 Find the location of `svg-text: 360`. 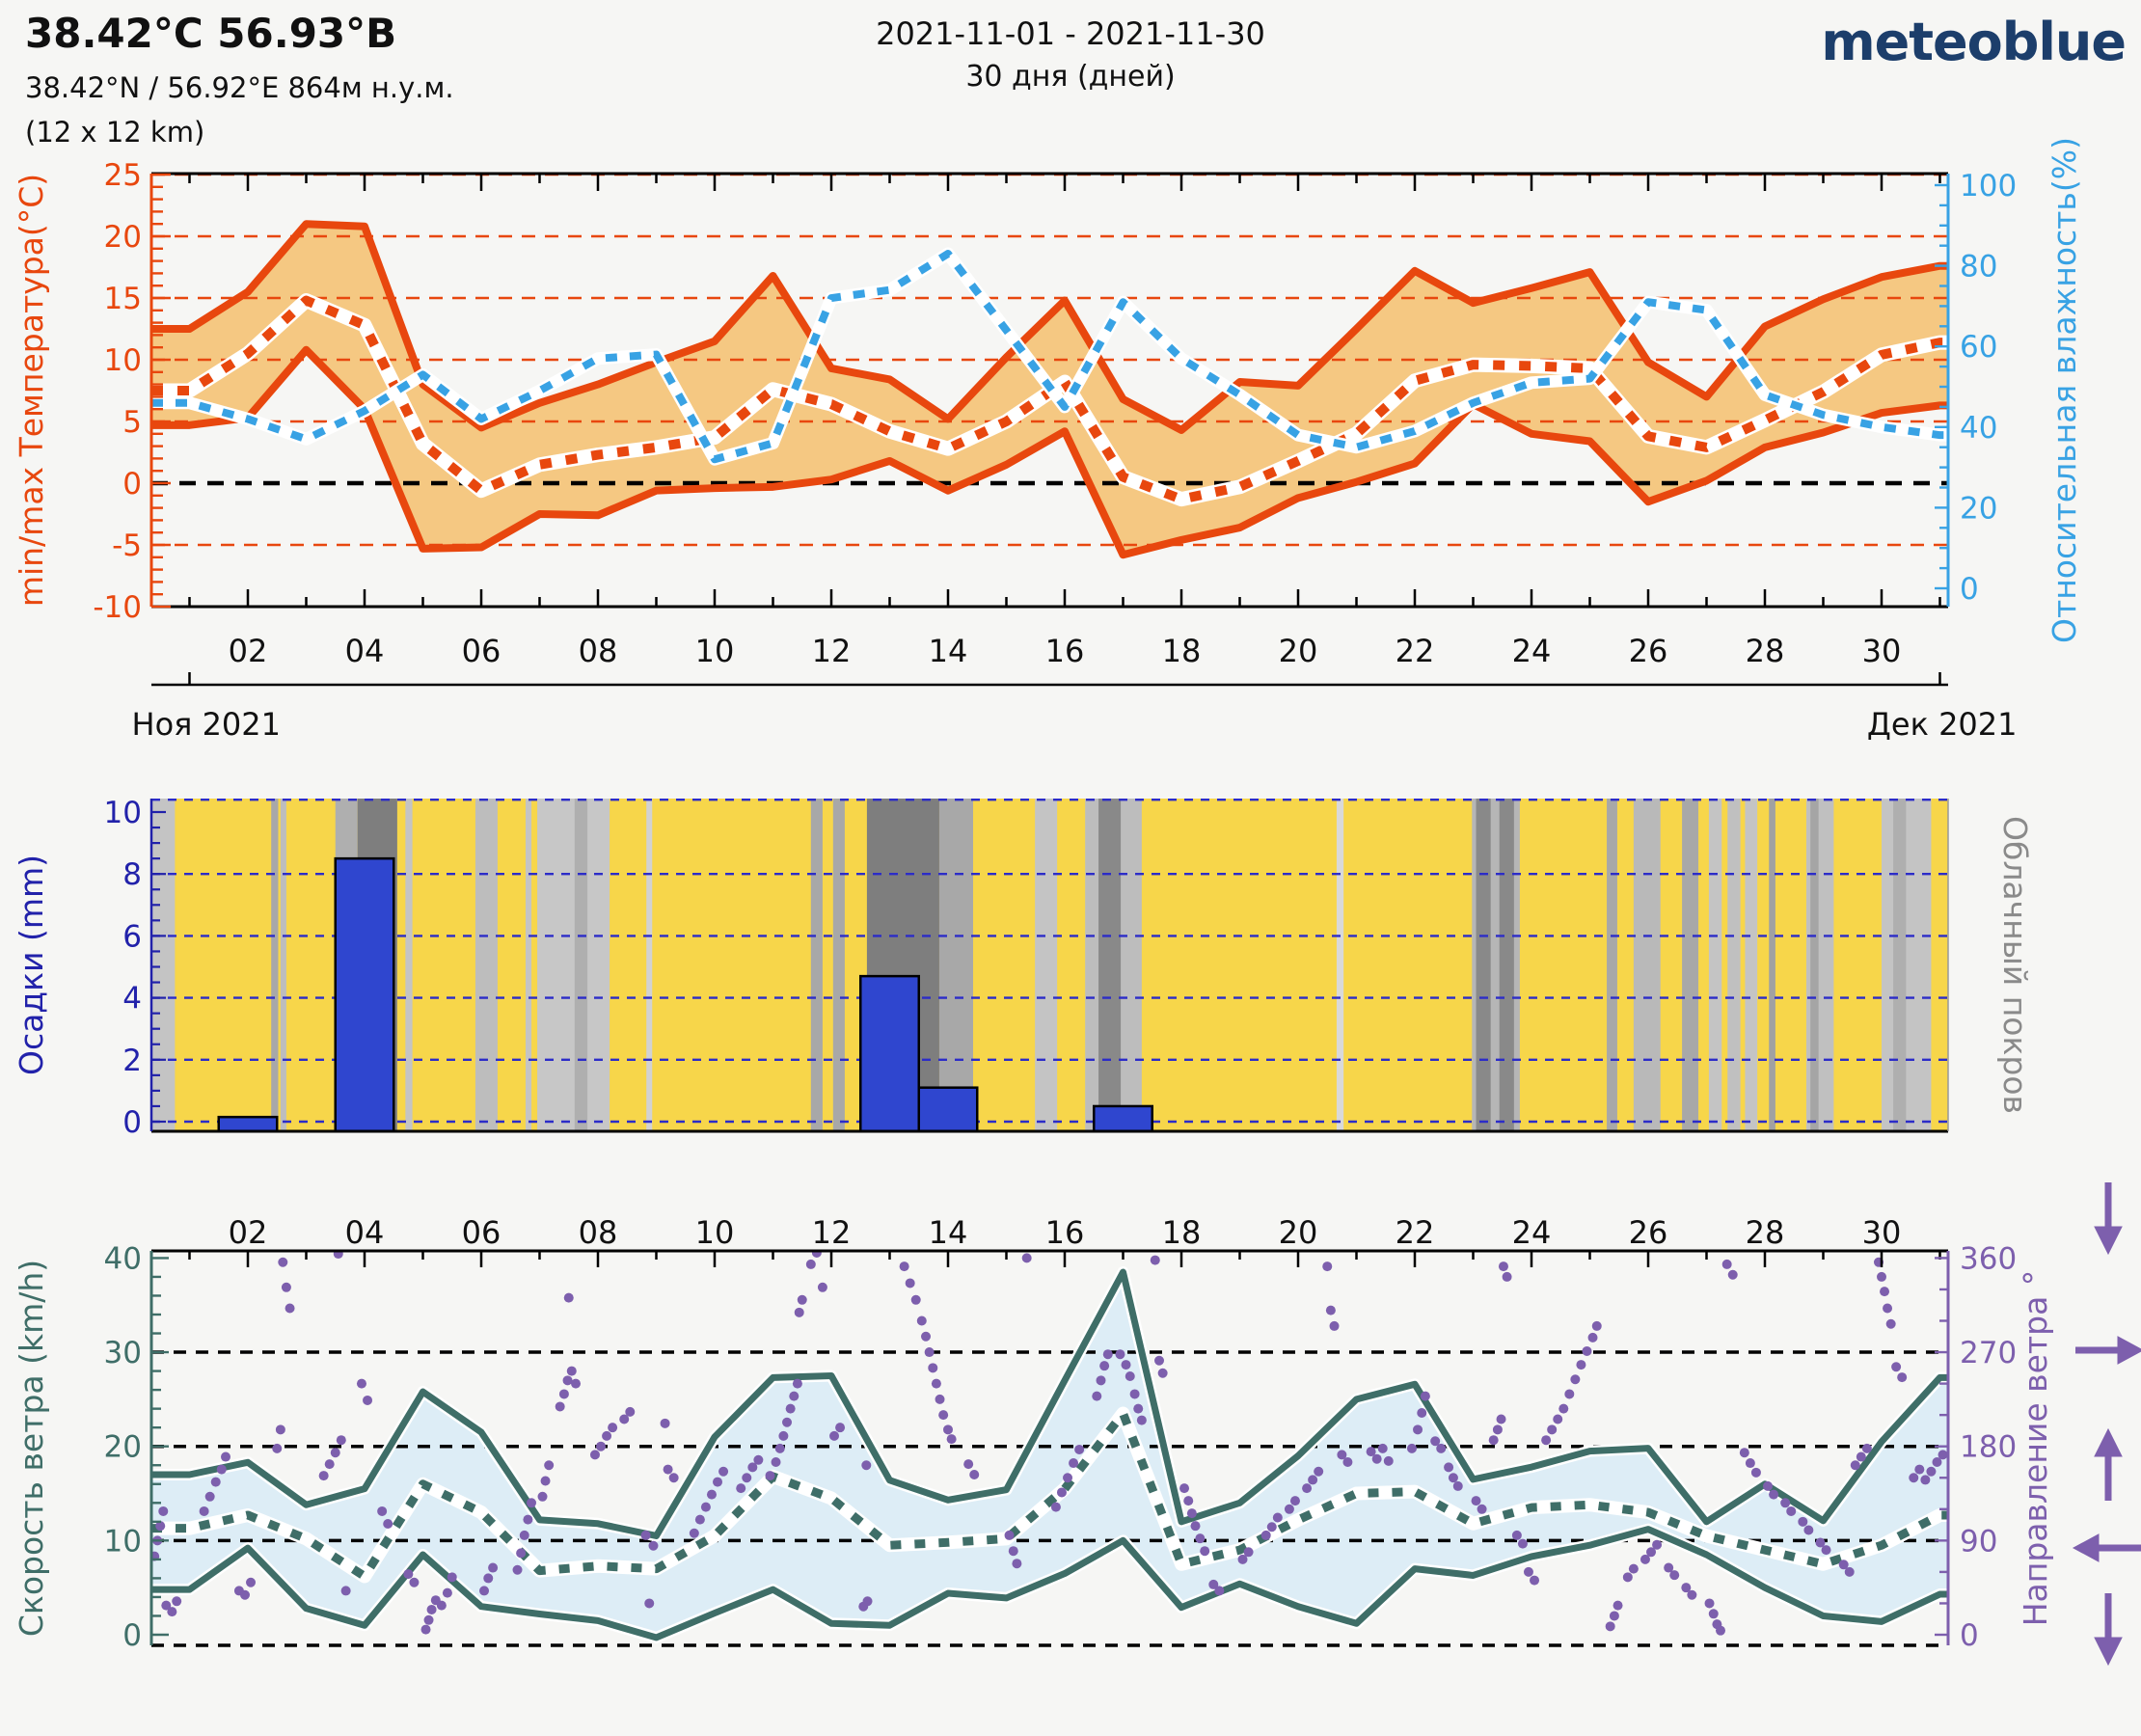

svg-text: 360 is located at coordinates (1989, 1259).